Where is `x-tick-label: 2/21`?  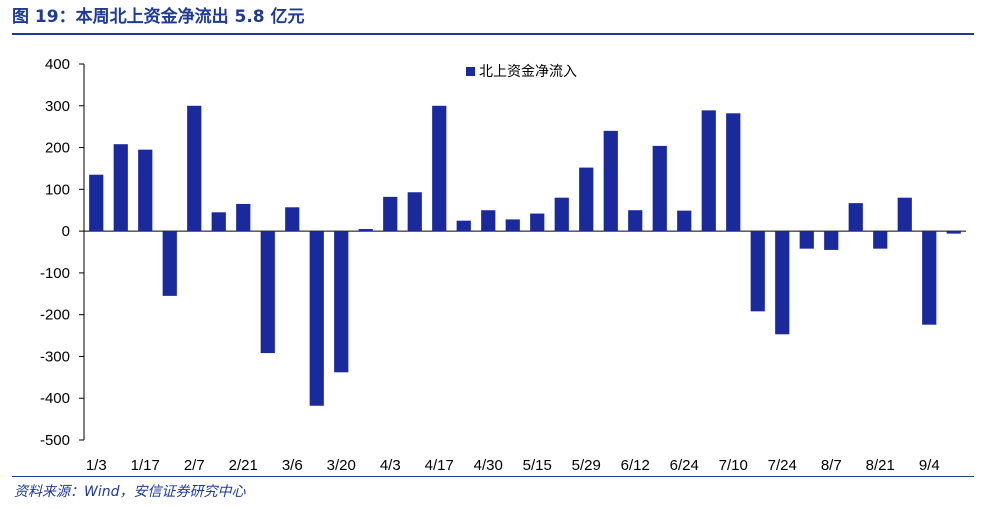 x-tick-label: 2/21 is located at coordinates (243, 465).